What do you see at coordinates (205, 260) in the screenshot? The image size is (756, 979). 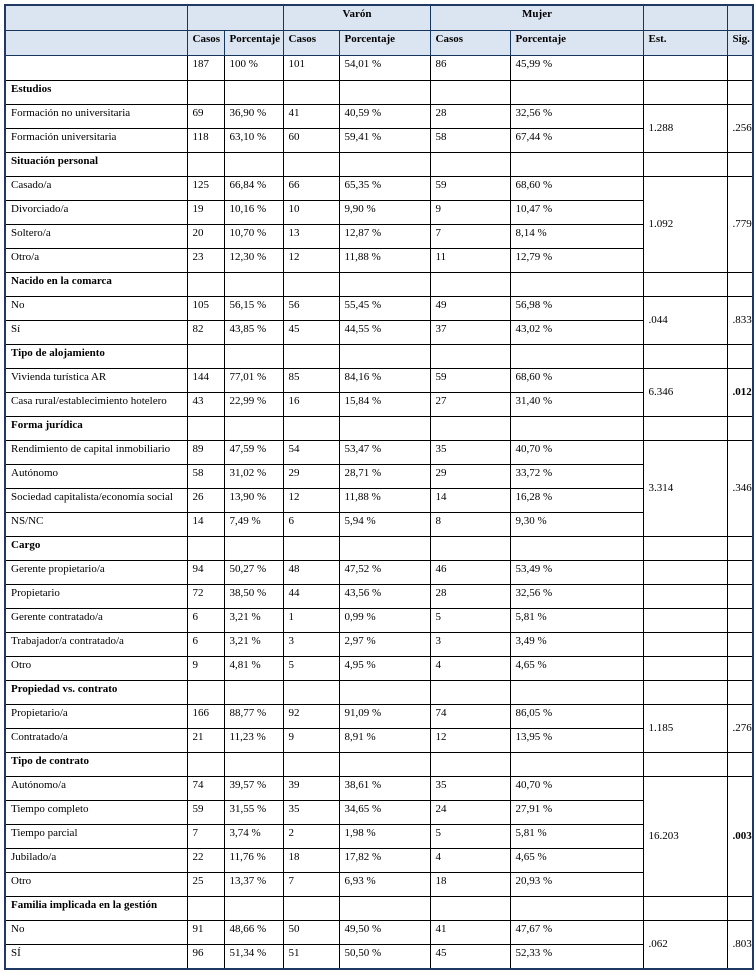 I see `cell-total-casos: 23` at bounding box center [205, 260].